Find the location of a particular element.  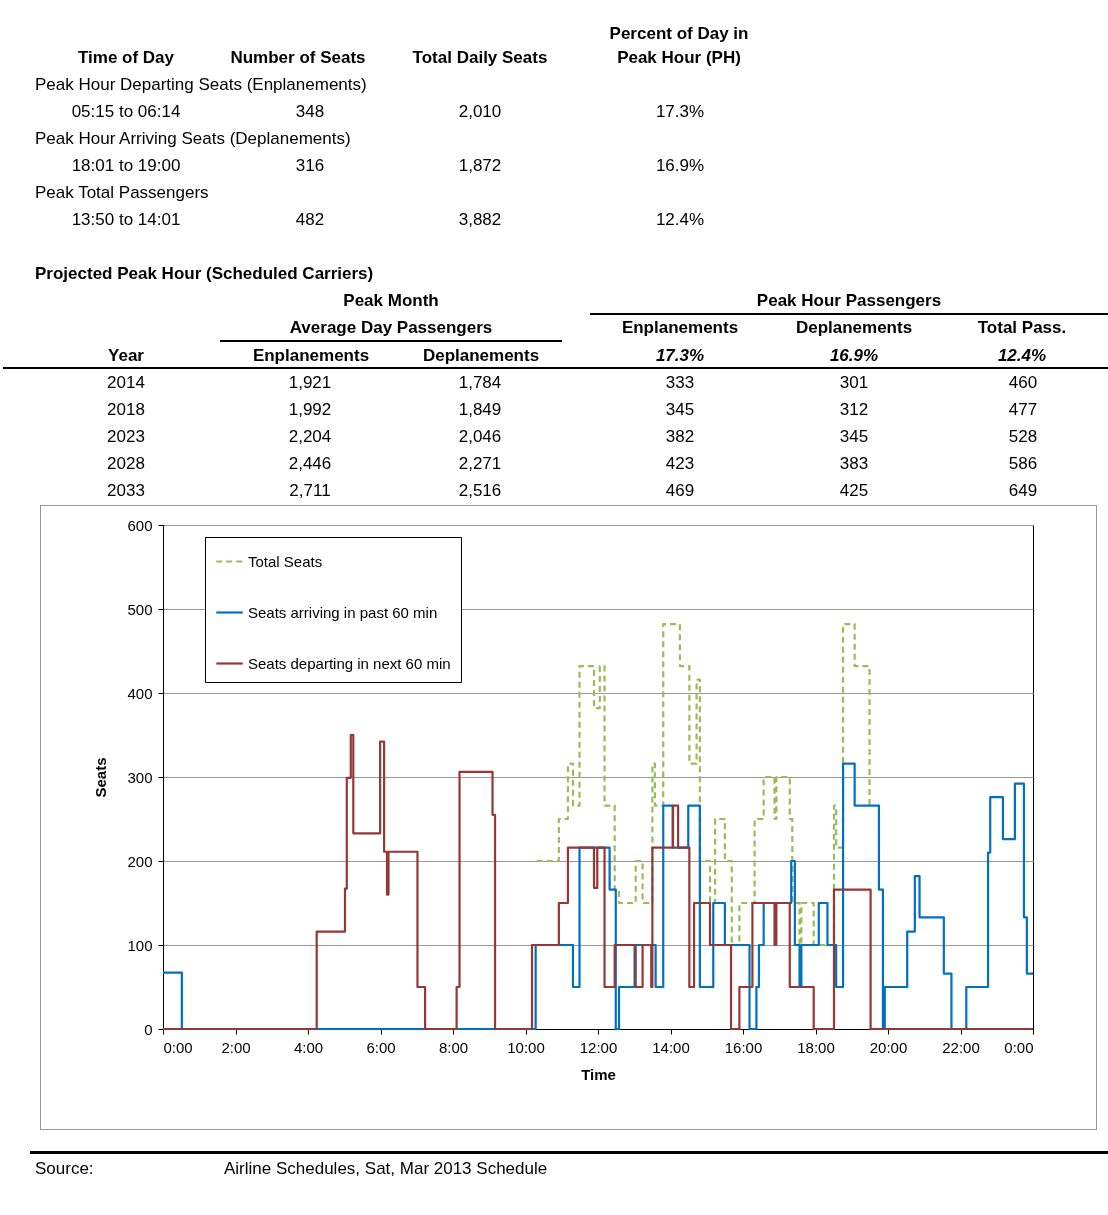

y-tick-label: 500 is located at coordinates (140, 609).